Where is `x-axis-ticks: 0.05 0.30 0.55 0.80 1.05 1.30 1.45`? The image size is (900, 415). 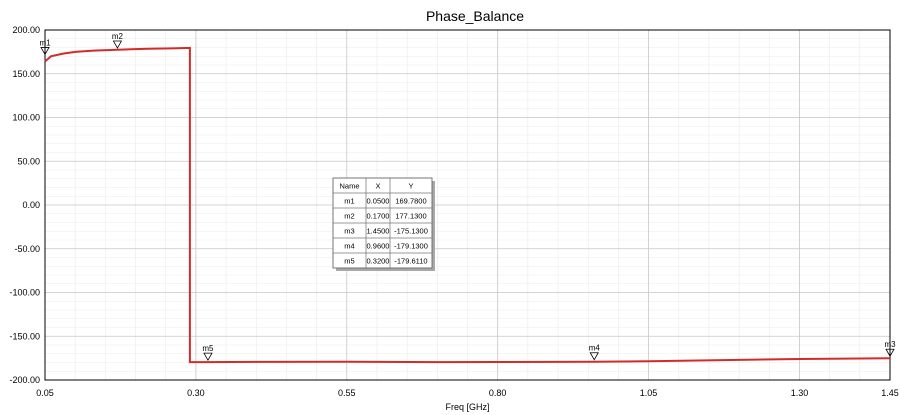
x-axis-ticks: 0.05 0.30 0.55 0.80 1.05 1.30 1.45 is located at coordinates (467, 393).